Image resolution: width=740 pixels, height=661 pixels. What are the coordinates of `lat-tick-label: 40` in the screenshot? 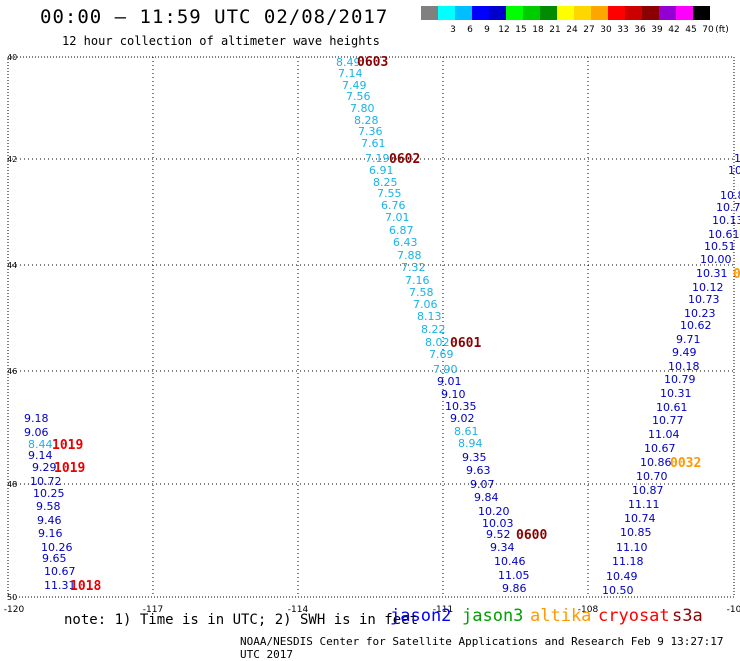 It's located at (12, 57).